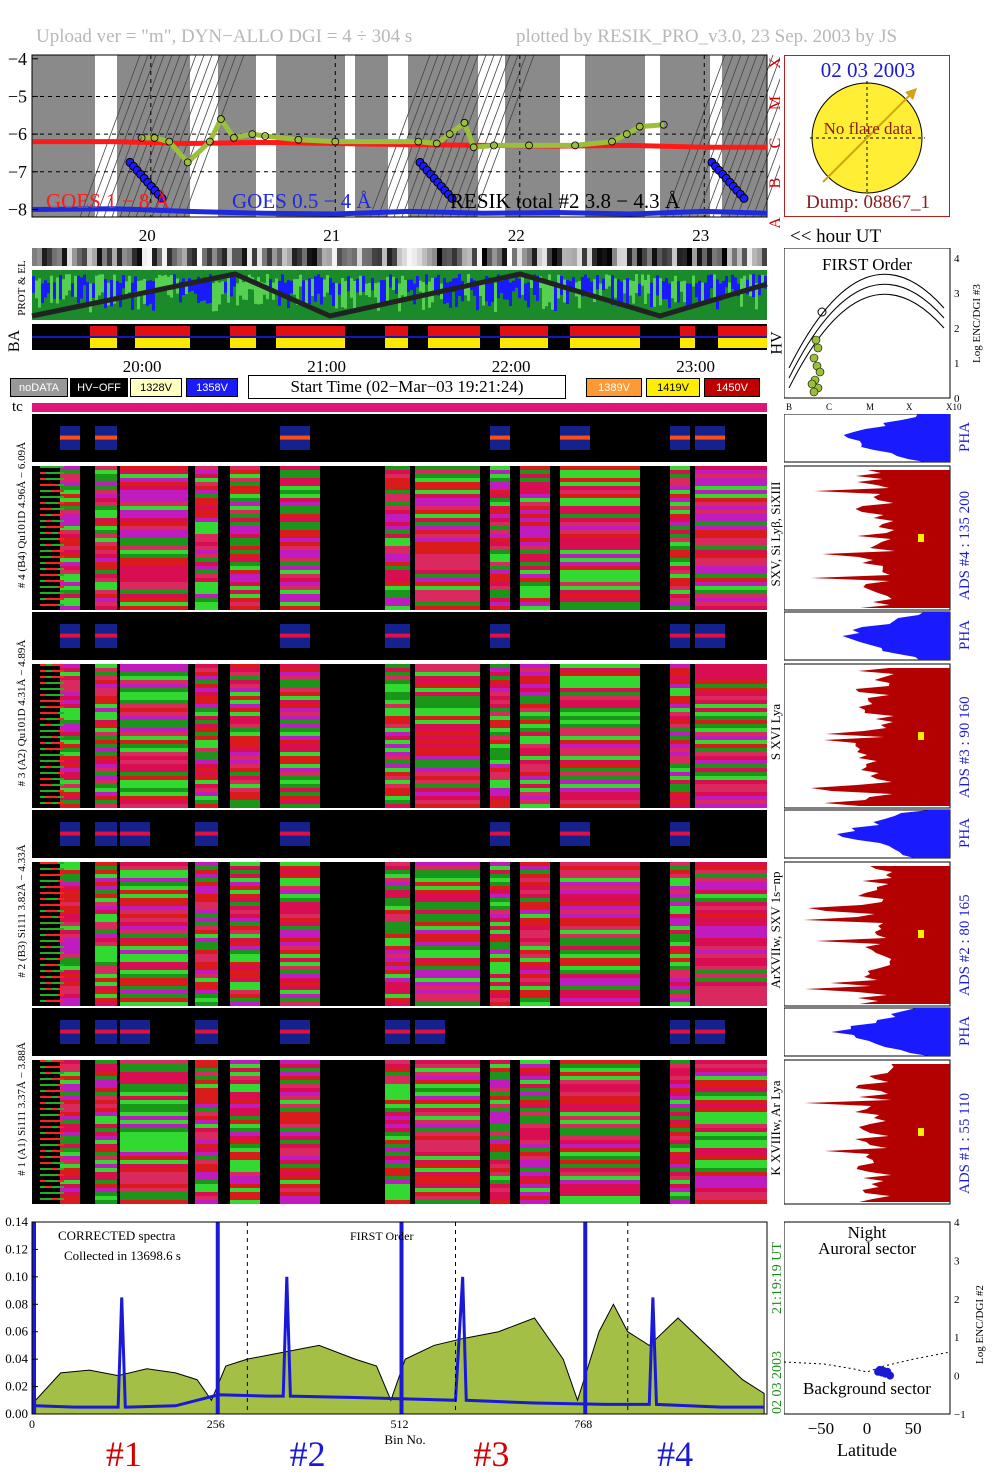 This screenshot has width=1004, height=1477. What do you see at coordinates (565, 201) in the screenshot?
I see `resik-legend: RESIK total #2 3.8 − 4.3 Å` at bounding box center [565, 201].